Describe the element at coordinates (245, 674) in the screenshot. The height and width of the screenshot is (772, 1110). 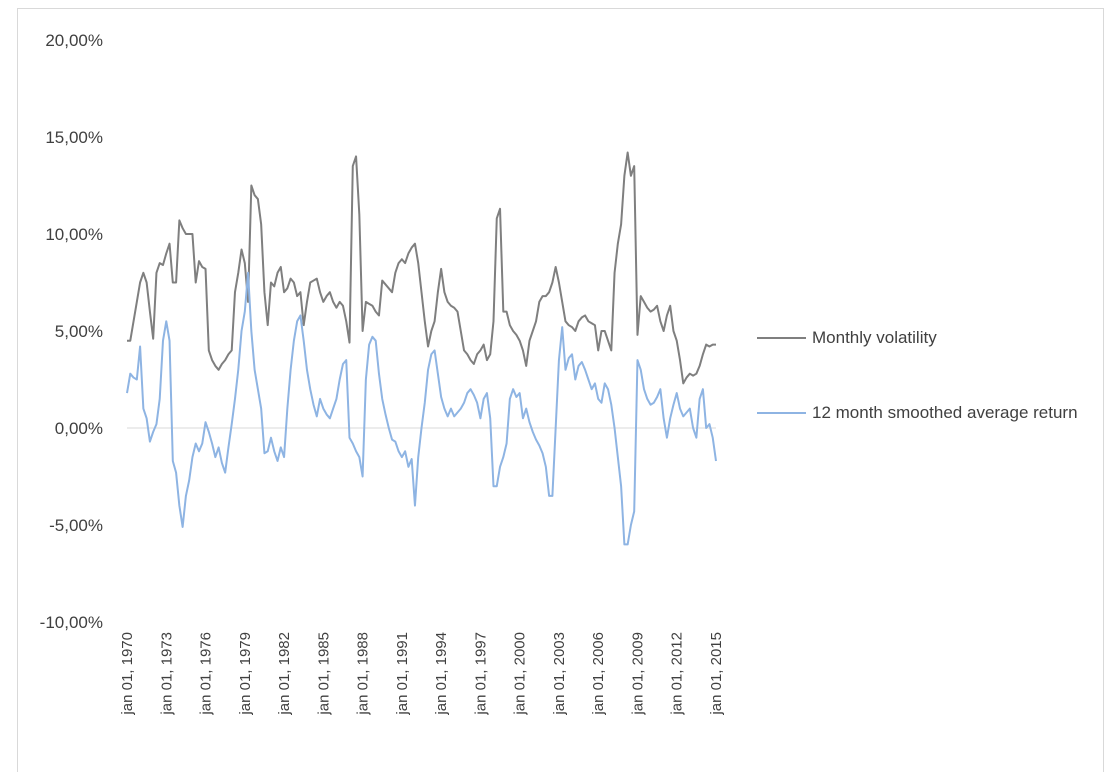
I see `x-tick-label: jan 01, 1979` at that location.